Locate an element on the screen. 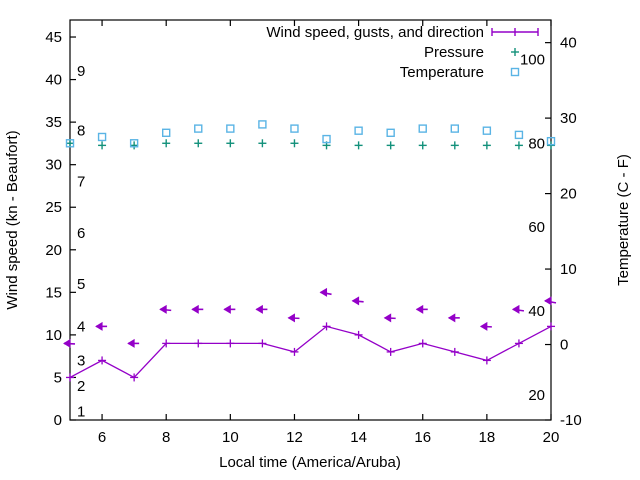 The width and height of the screenshot is (640, 480). x-tick-label: 20 is located at coordinates (551, 437).